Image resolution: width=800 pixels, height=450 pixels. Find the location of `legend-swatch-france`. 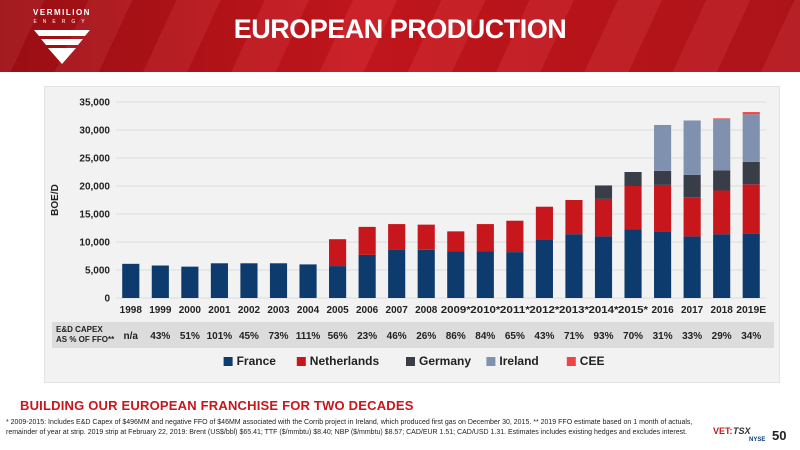

legend-swatch-france is located at coordinates (228, 361).